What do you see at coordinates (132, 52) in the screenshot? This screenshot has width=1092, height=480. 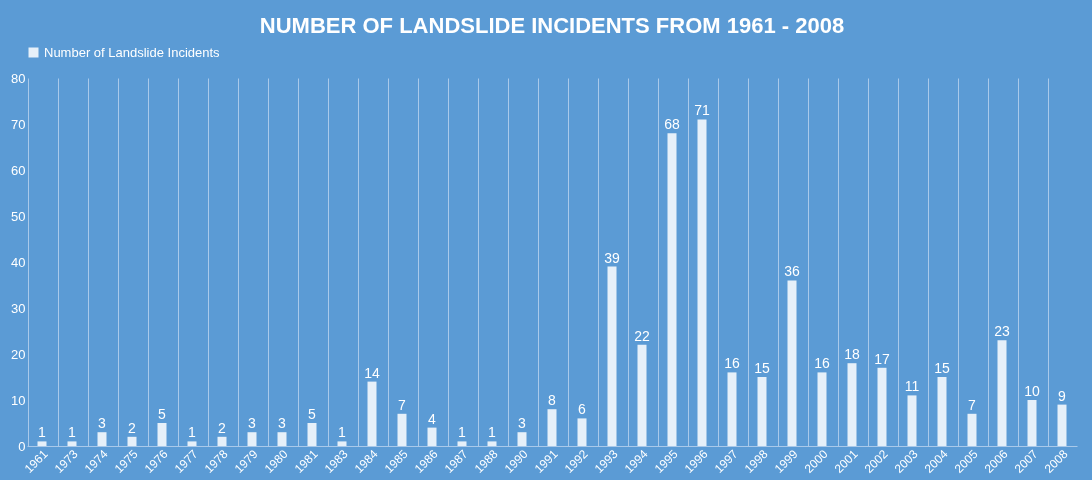 I see `legend-label: Number of Landslide Incidents` at bounding box center [132, 52].